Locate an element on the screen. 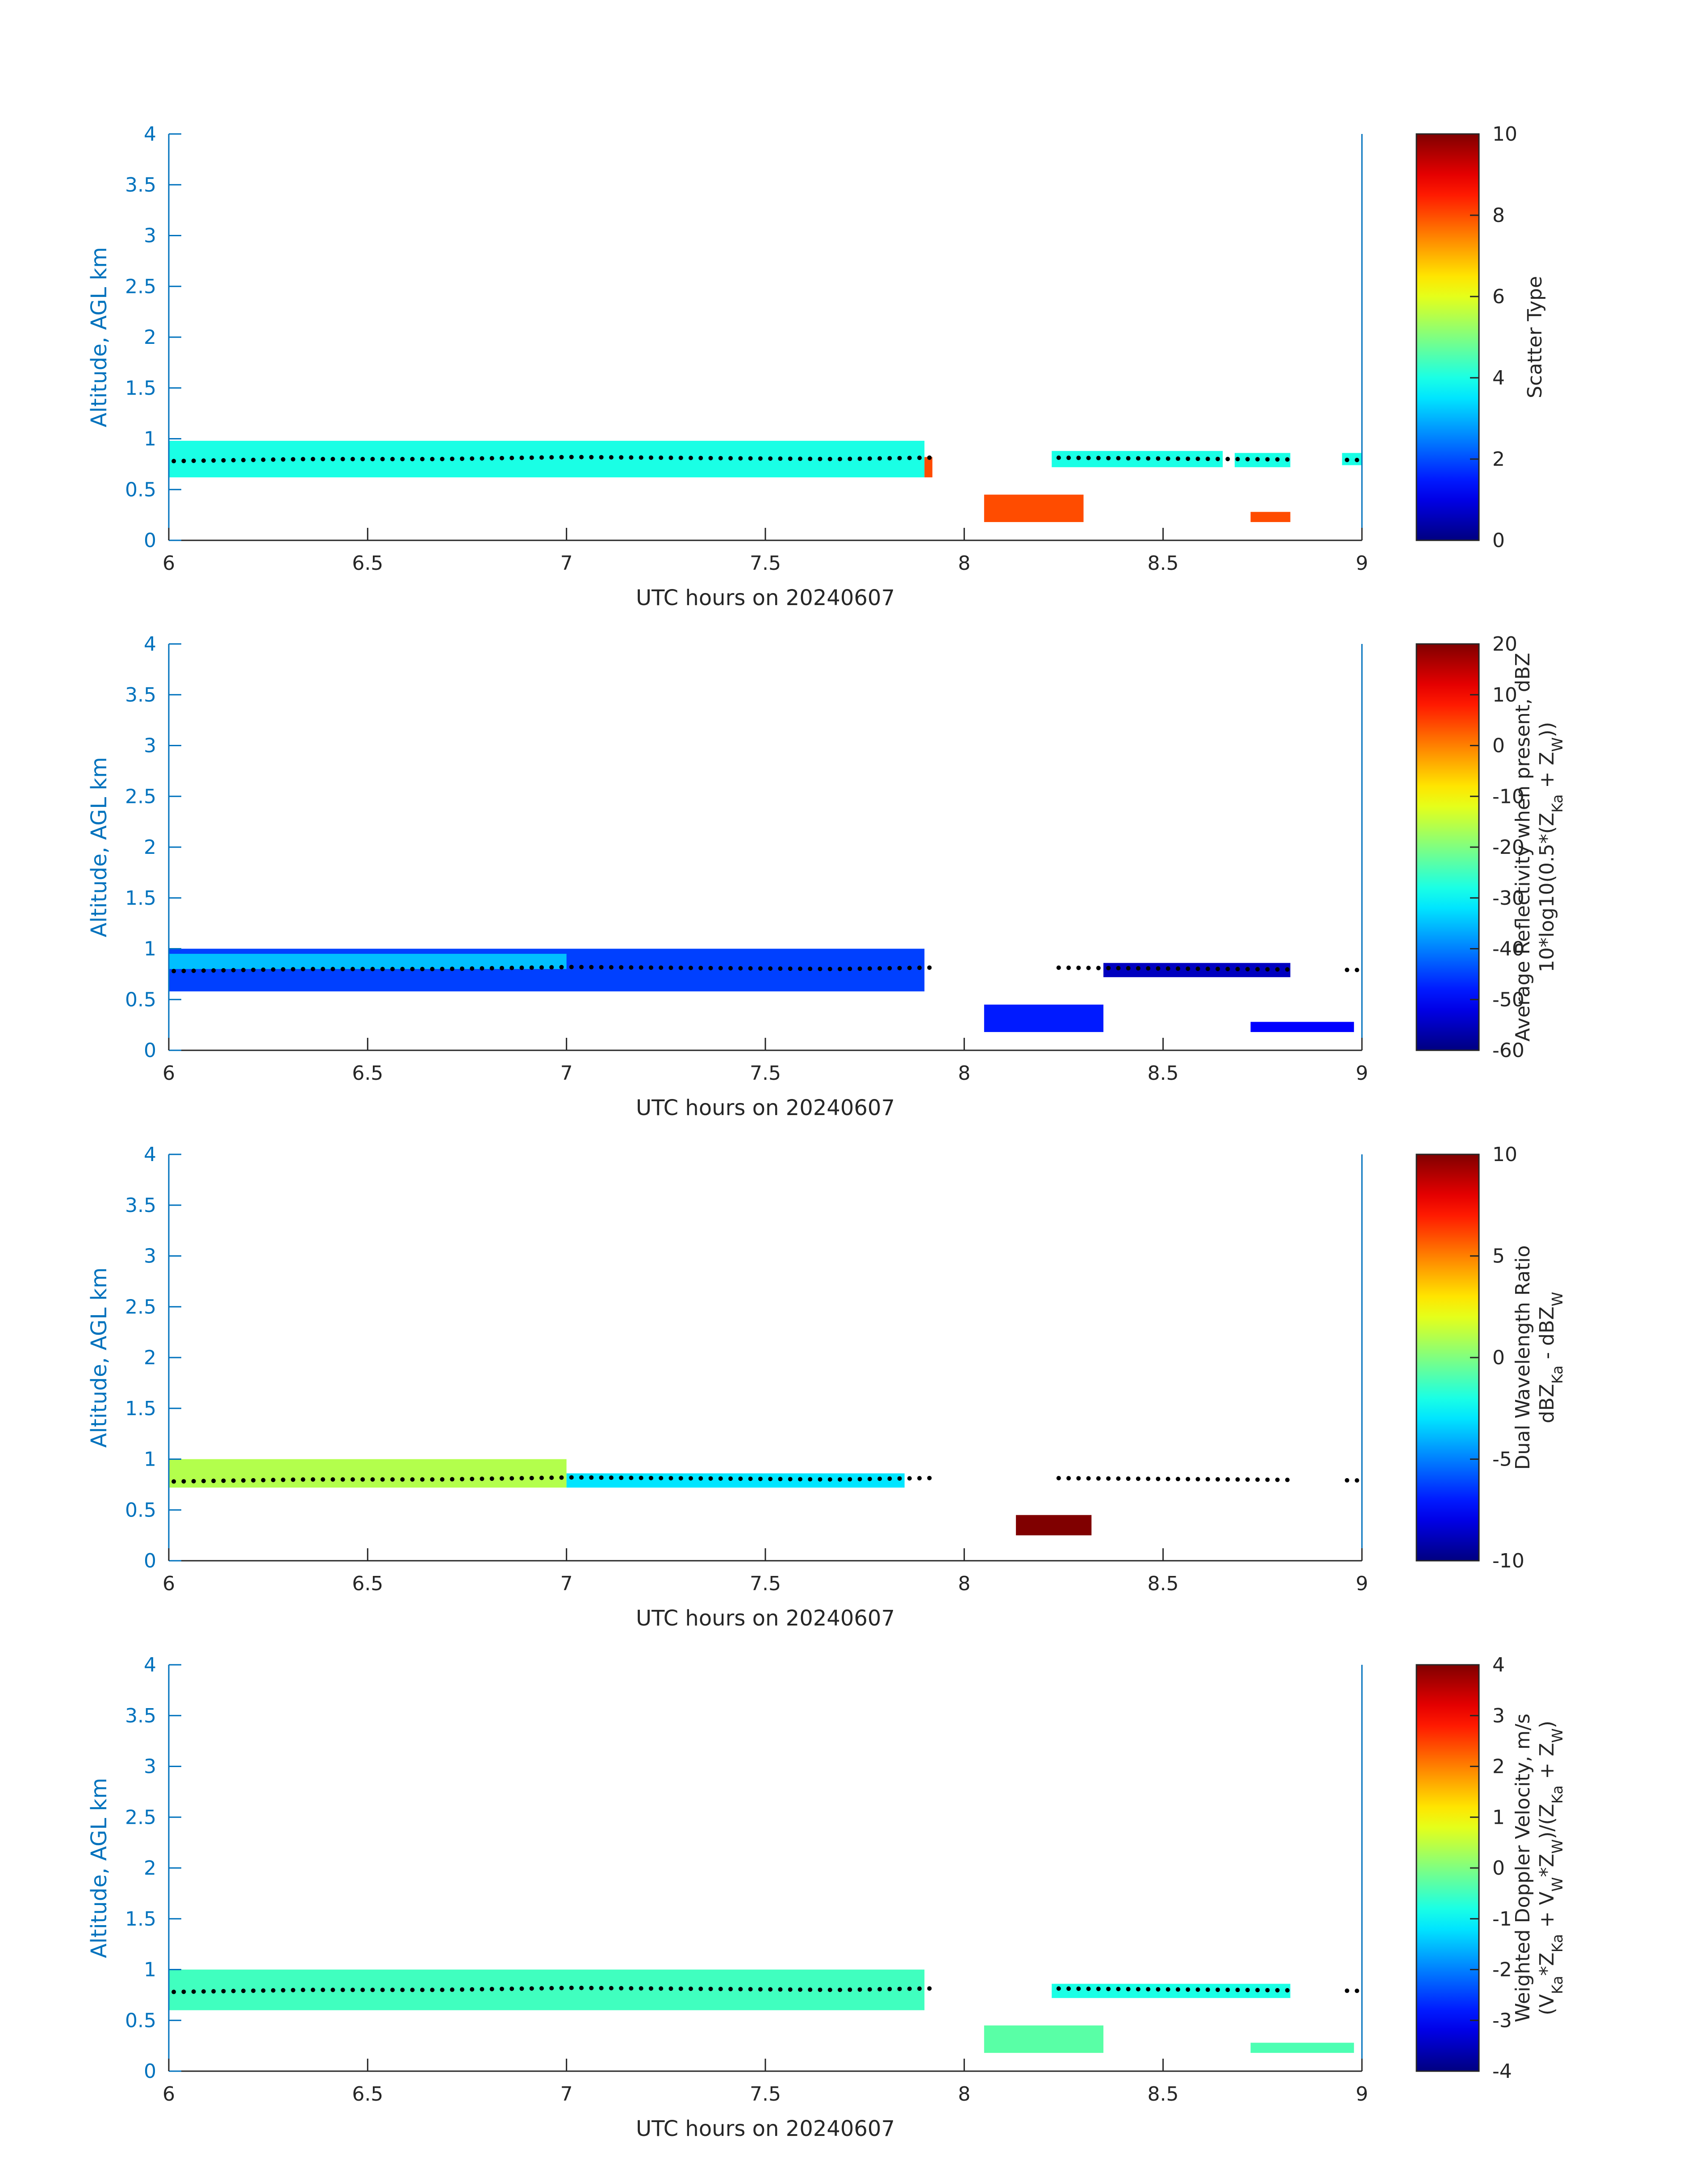 Image resolution: width=1708 pixels, height=2177 pixels. x-tick-label: 8 is located at coordinates (964, 1583).